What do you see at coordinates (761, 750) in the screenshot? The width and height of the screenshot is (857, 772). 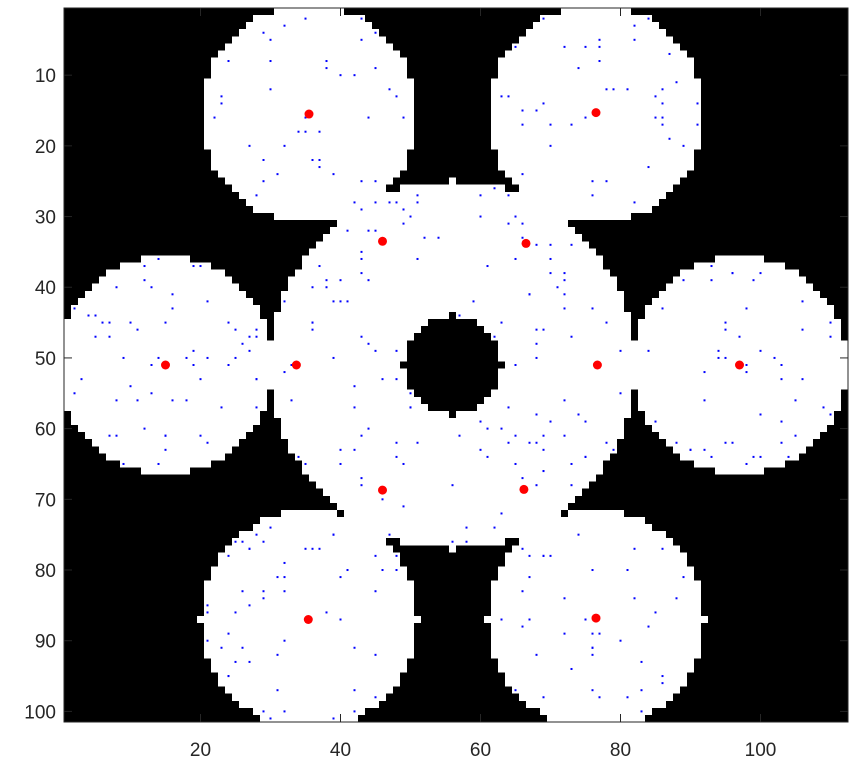 I see `x-tick-label: 100` at bounding box center [761, 750].